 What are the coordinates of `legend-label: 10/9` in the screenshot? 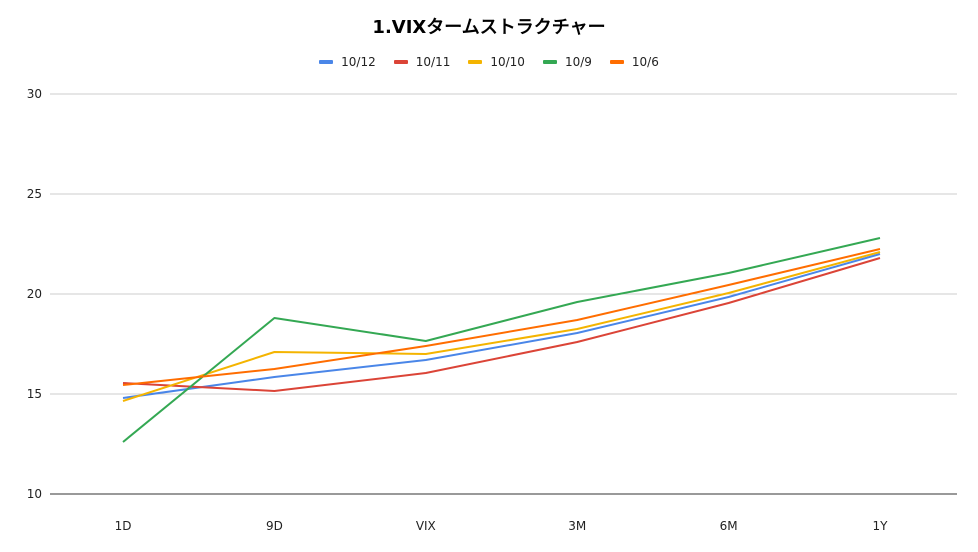 It's located at (578, 62).